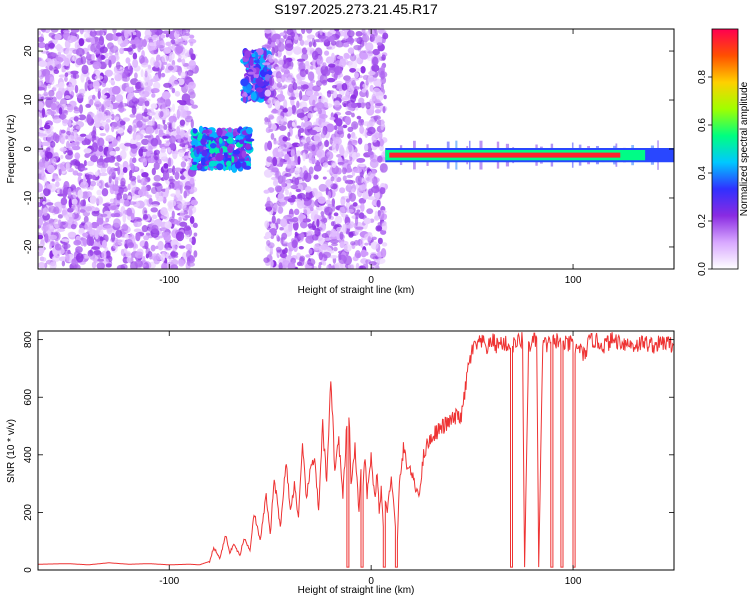  I want to click on snr-y-tick-label: 0, so click(28, 570).